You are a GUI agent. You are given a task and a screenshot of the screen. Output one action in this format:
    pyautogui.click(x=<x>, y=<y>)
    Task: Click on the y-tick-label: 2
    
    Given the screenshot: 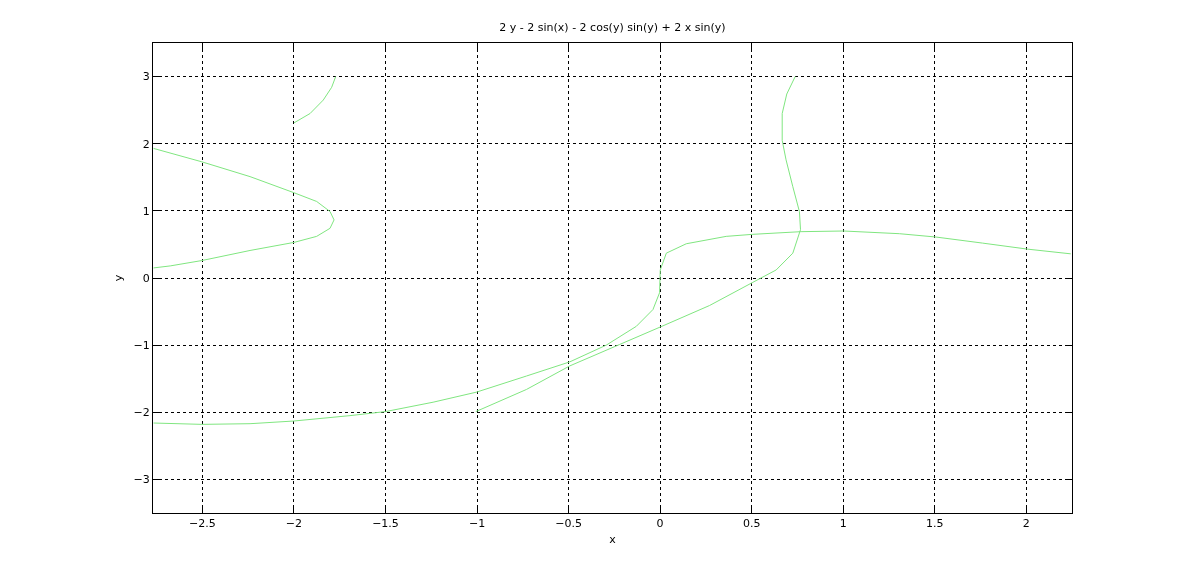 What is the action you would take?
    pyautogui.click(x=146, y=144)
    